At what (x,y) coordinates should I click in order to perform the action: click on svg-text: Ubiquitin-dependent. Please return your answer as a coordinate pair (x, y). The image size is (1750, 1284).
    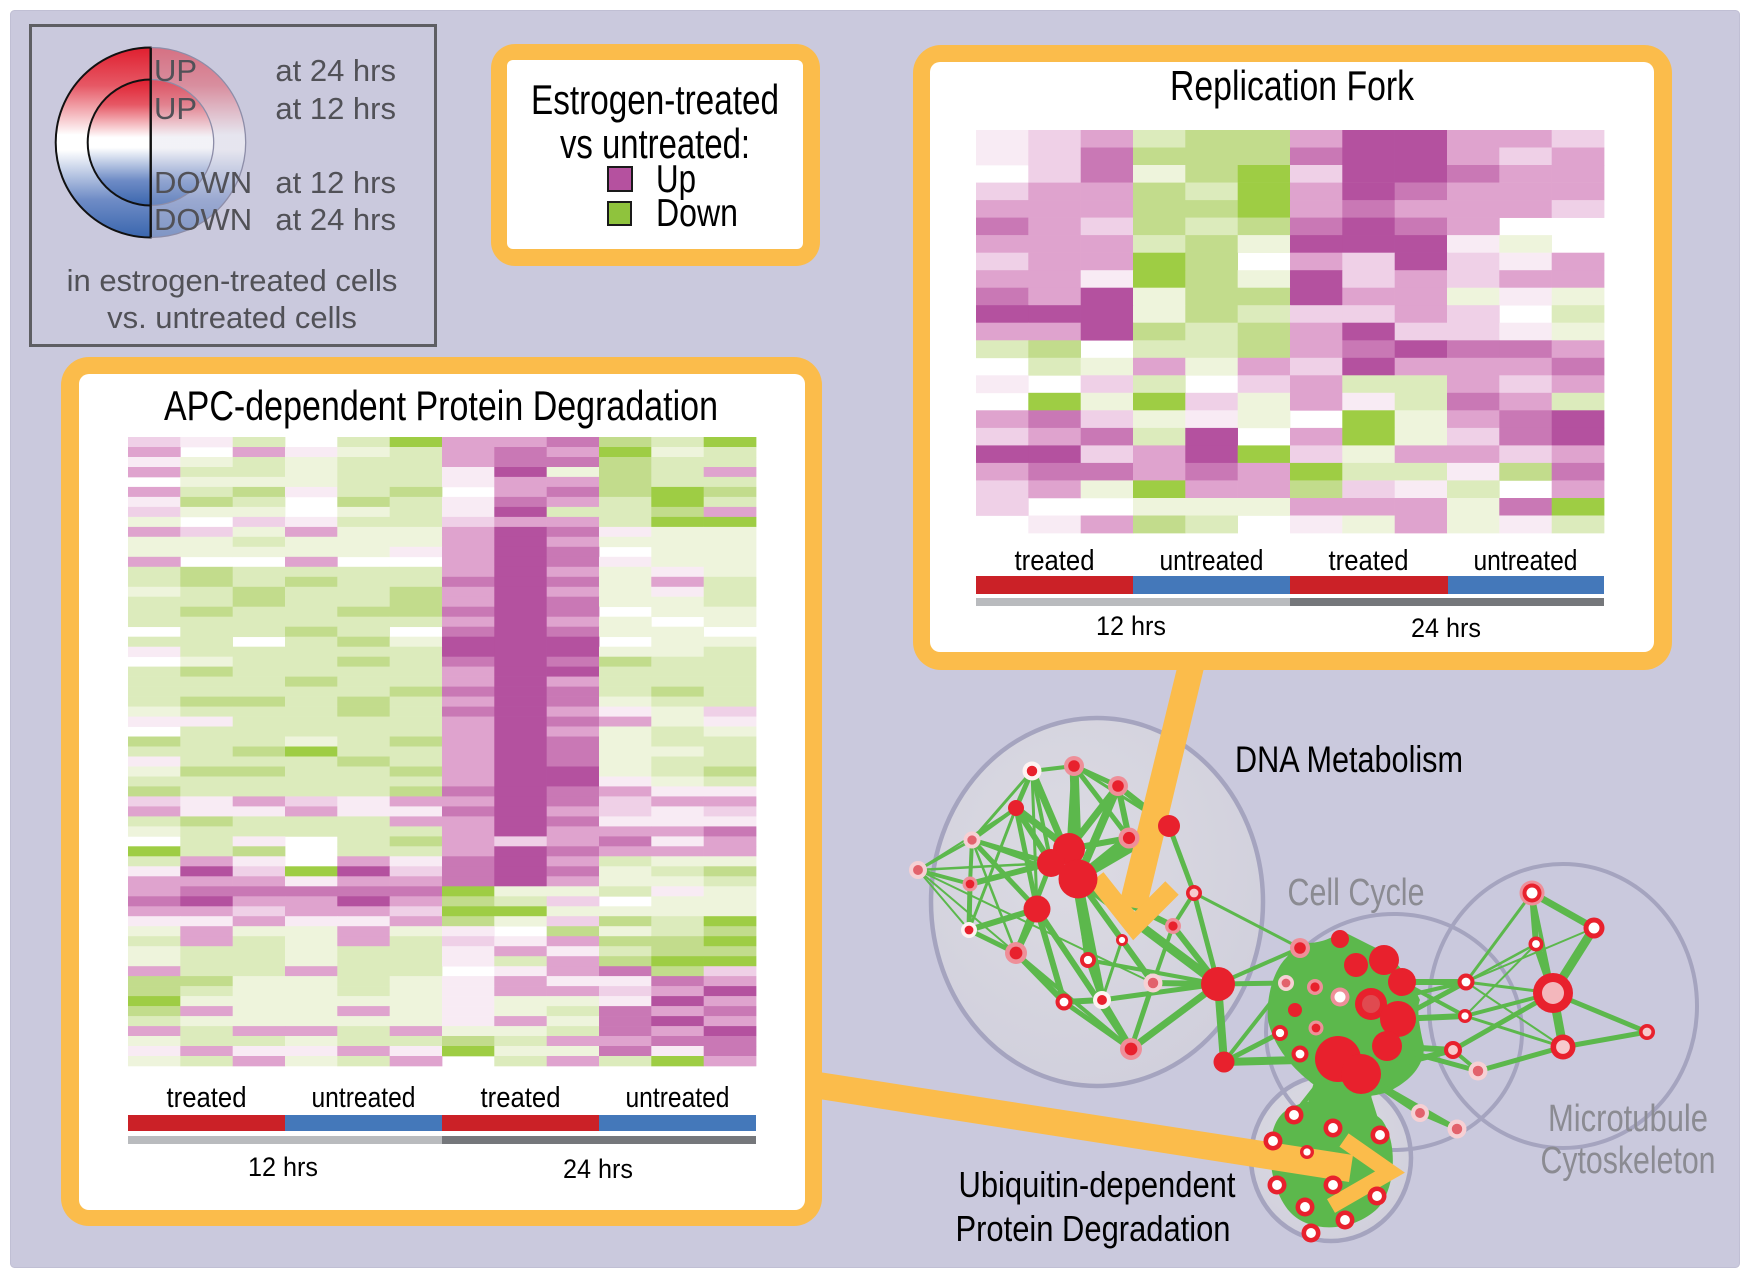
    Looking at the image, I should click on (1097, 1184).